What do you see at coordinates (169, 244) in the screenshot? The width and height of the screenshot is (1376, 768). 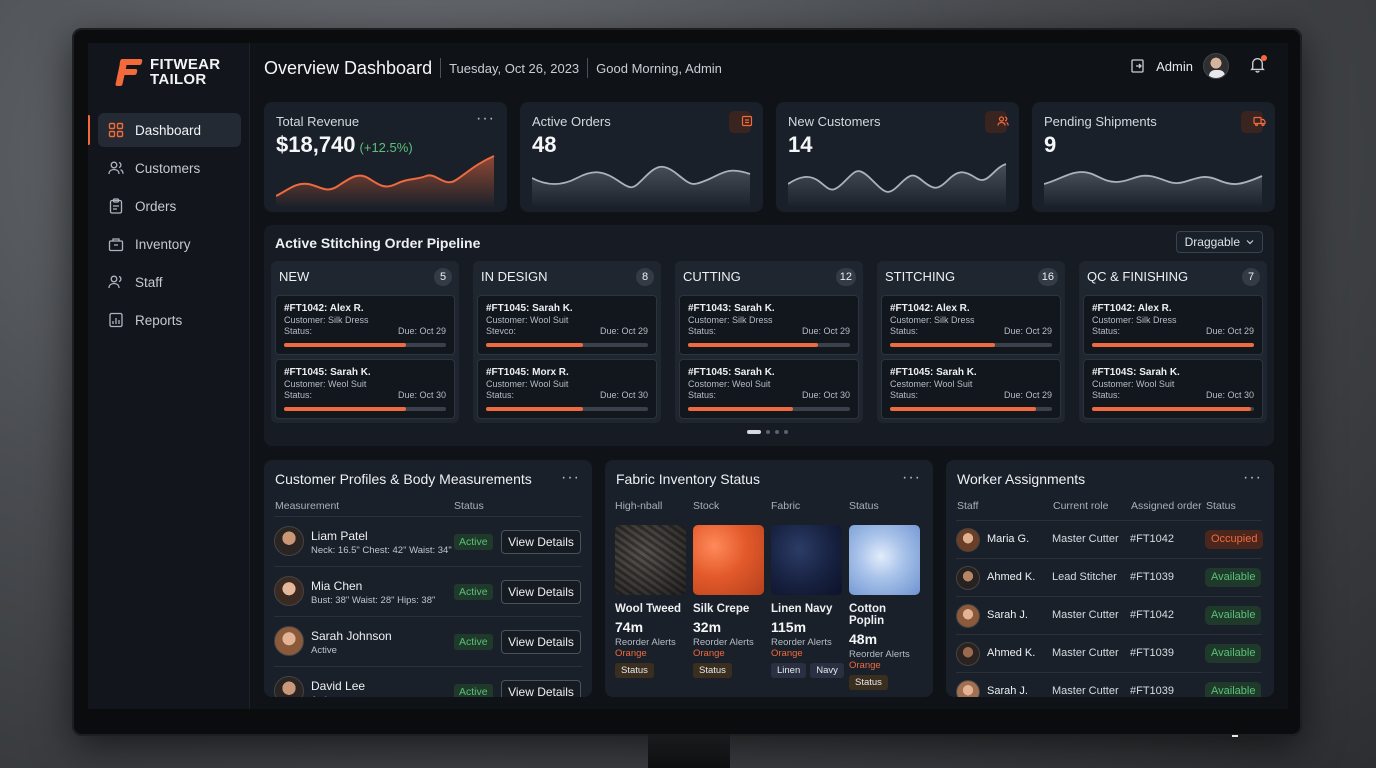 I see `sidebar-item-inventory: Inventory` at bounding box center [169, 244].